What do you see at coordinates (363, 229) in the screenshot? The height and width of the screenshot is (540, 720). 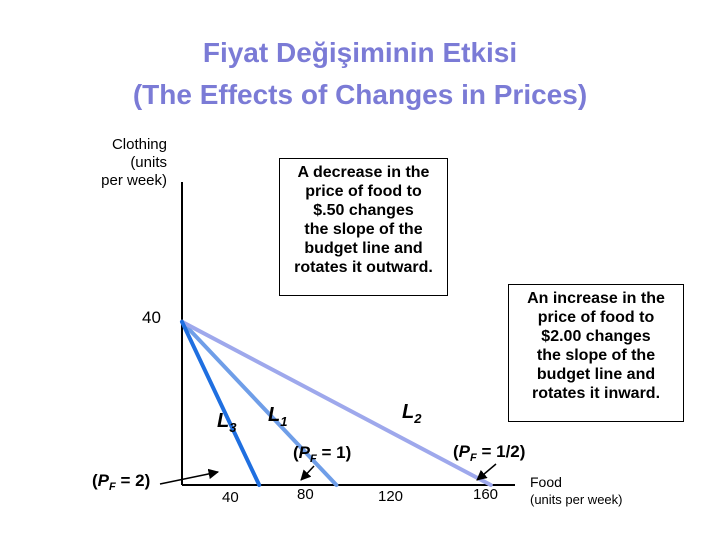 I see `decrease-line-4: the slope of the` at bounding box center [363, 229].